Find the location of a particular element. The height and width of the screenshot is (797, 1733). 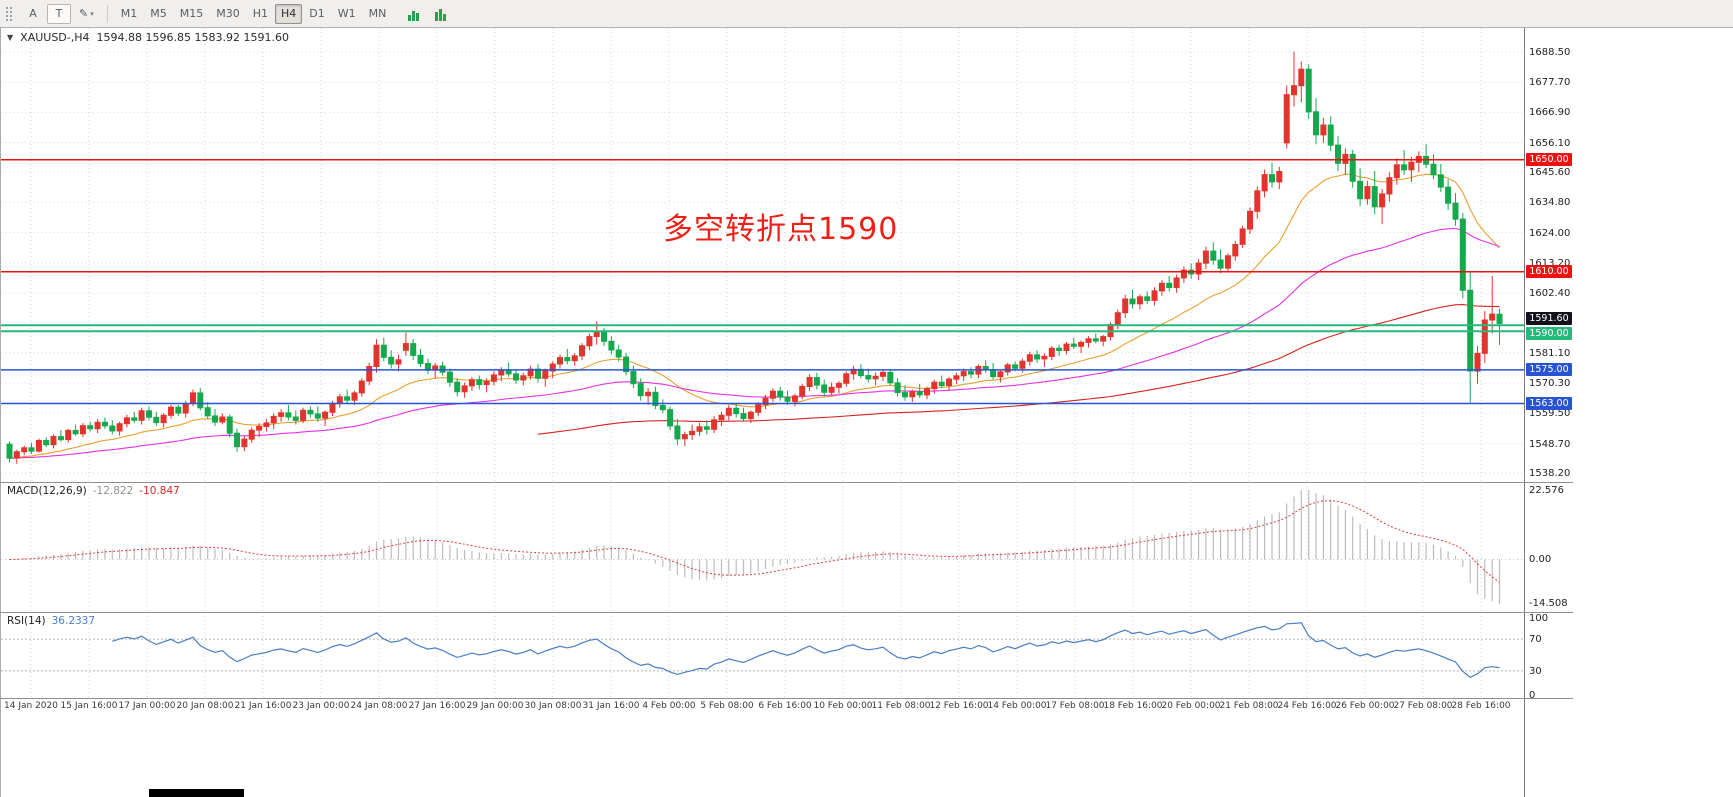

toolbar-drag-handle-icon is located at coordinates (9, 13).